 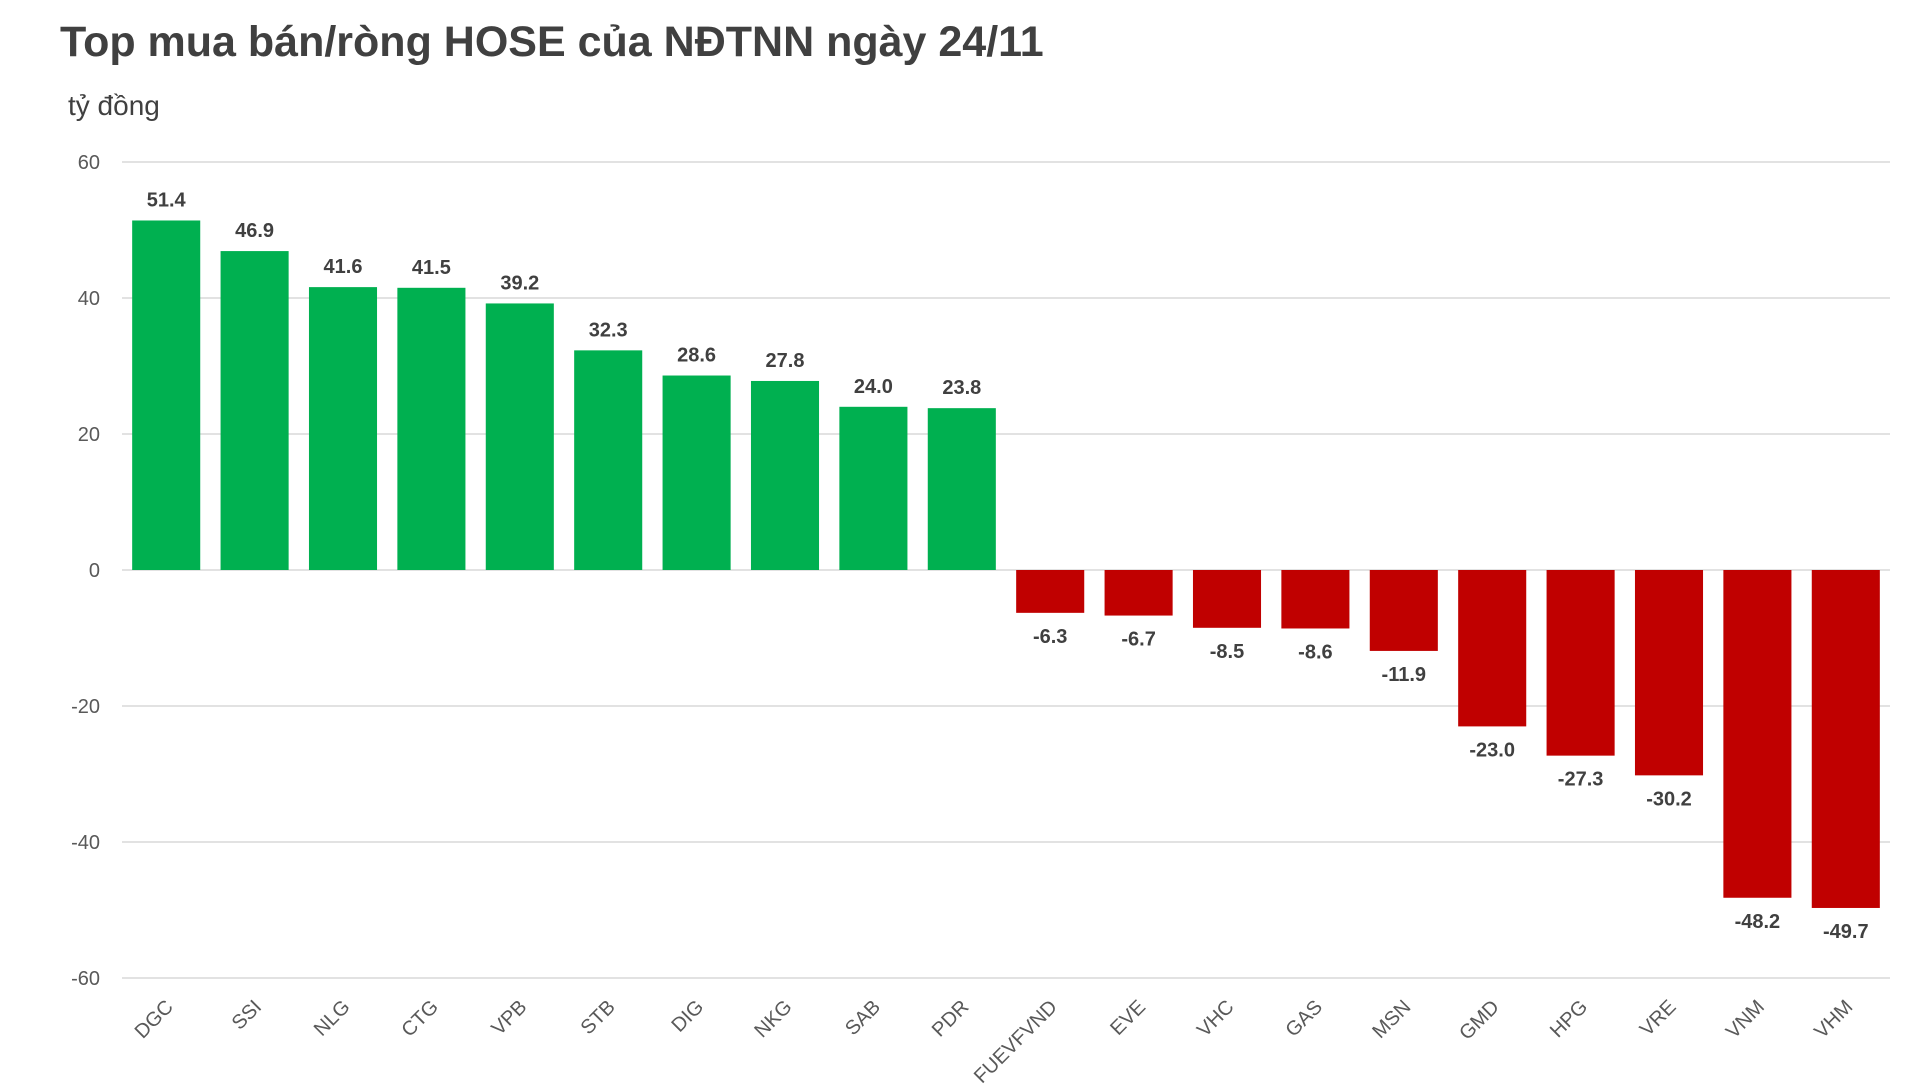 I want to click on bar-nlg, so click(x=343, y=428).